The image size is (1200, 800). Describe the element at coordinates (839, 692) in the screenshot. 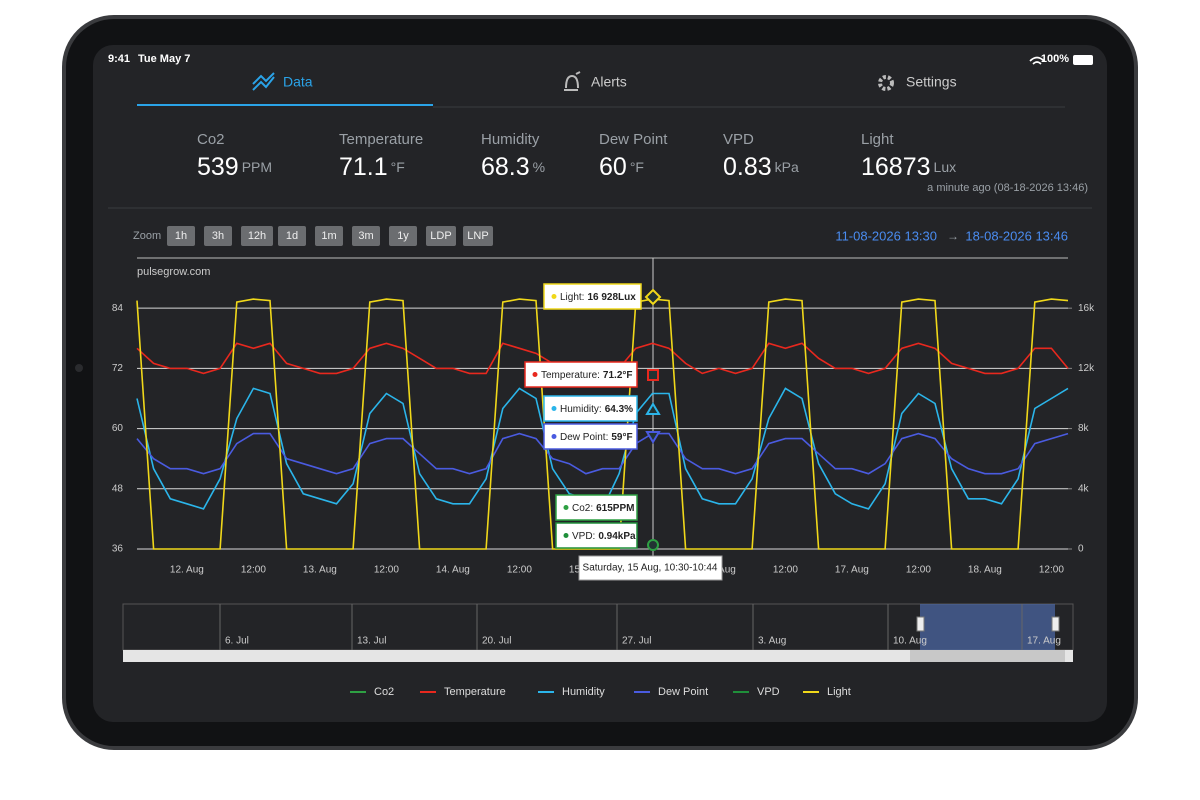

I see `legend-label: Light` at that location.